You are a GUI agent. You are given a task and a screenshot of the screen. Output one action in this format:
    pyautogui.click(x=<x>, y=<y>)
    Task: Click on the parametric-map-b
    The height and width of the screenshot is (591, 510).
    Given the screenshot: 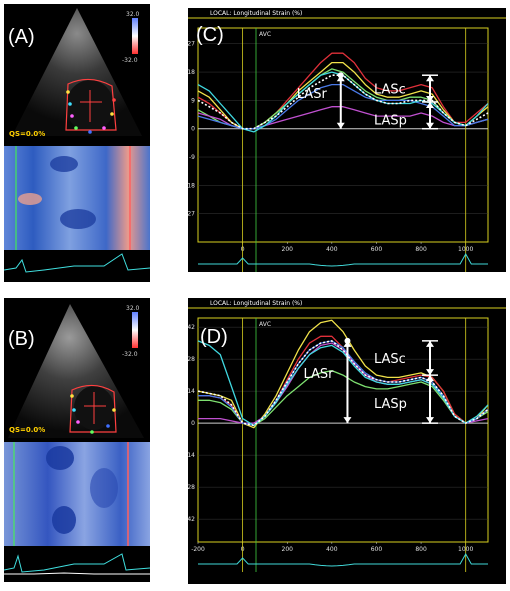 What is the action you would take?
    pyautogui.click(x=77, y=494)
    